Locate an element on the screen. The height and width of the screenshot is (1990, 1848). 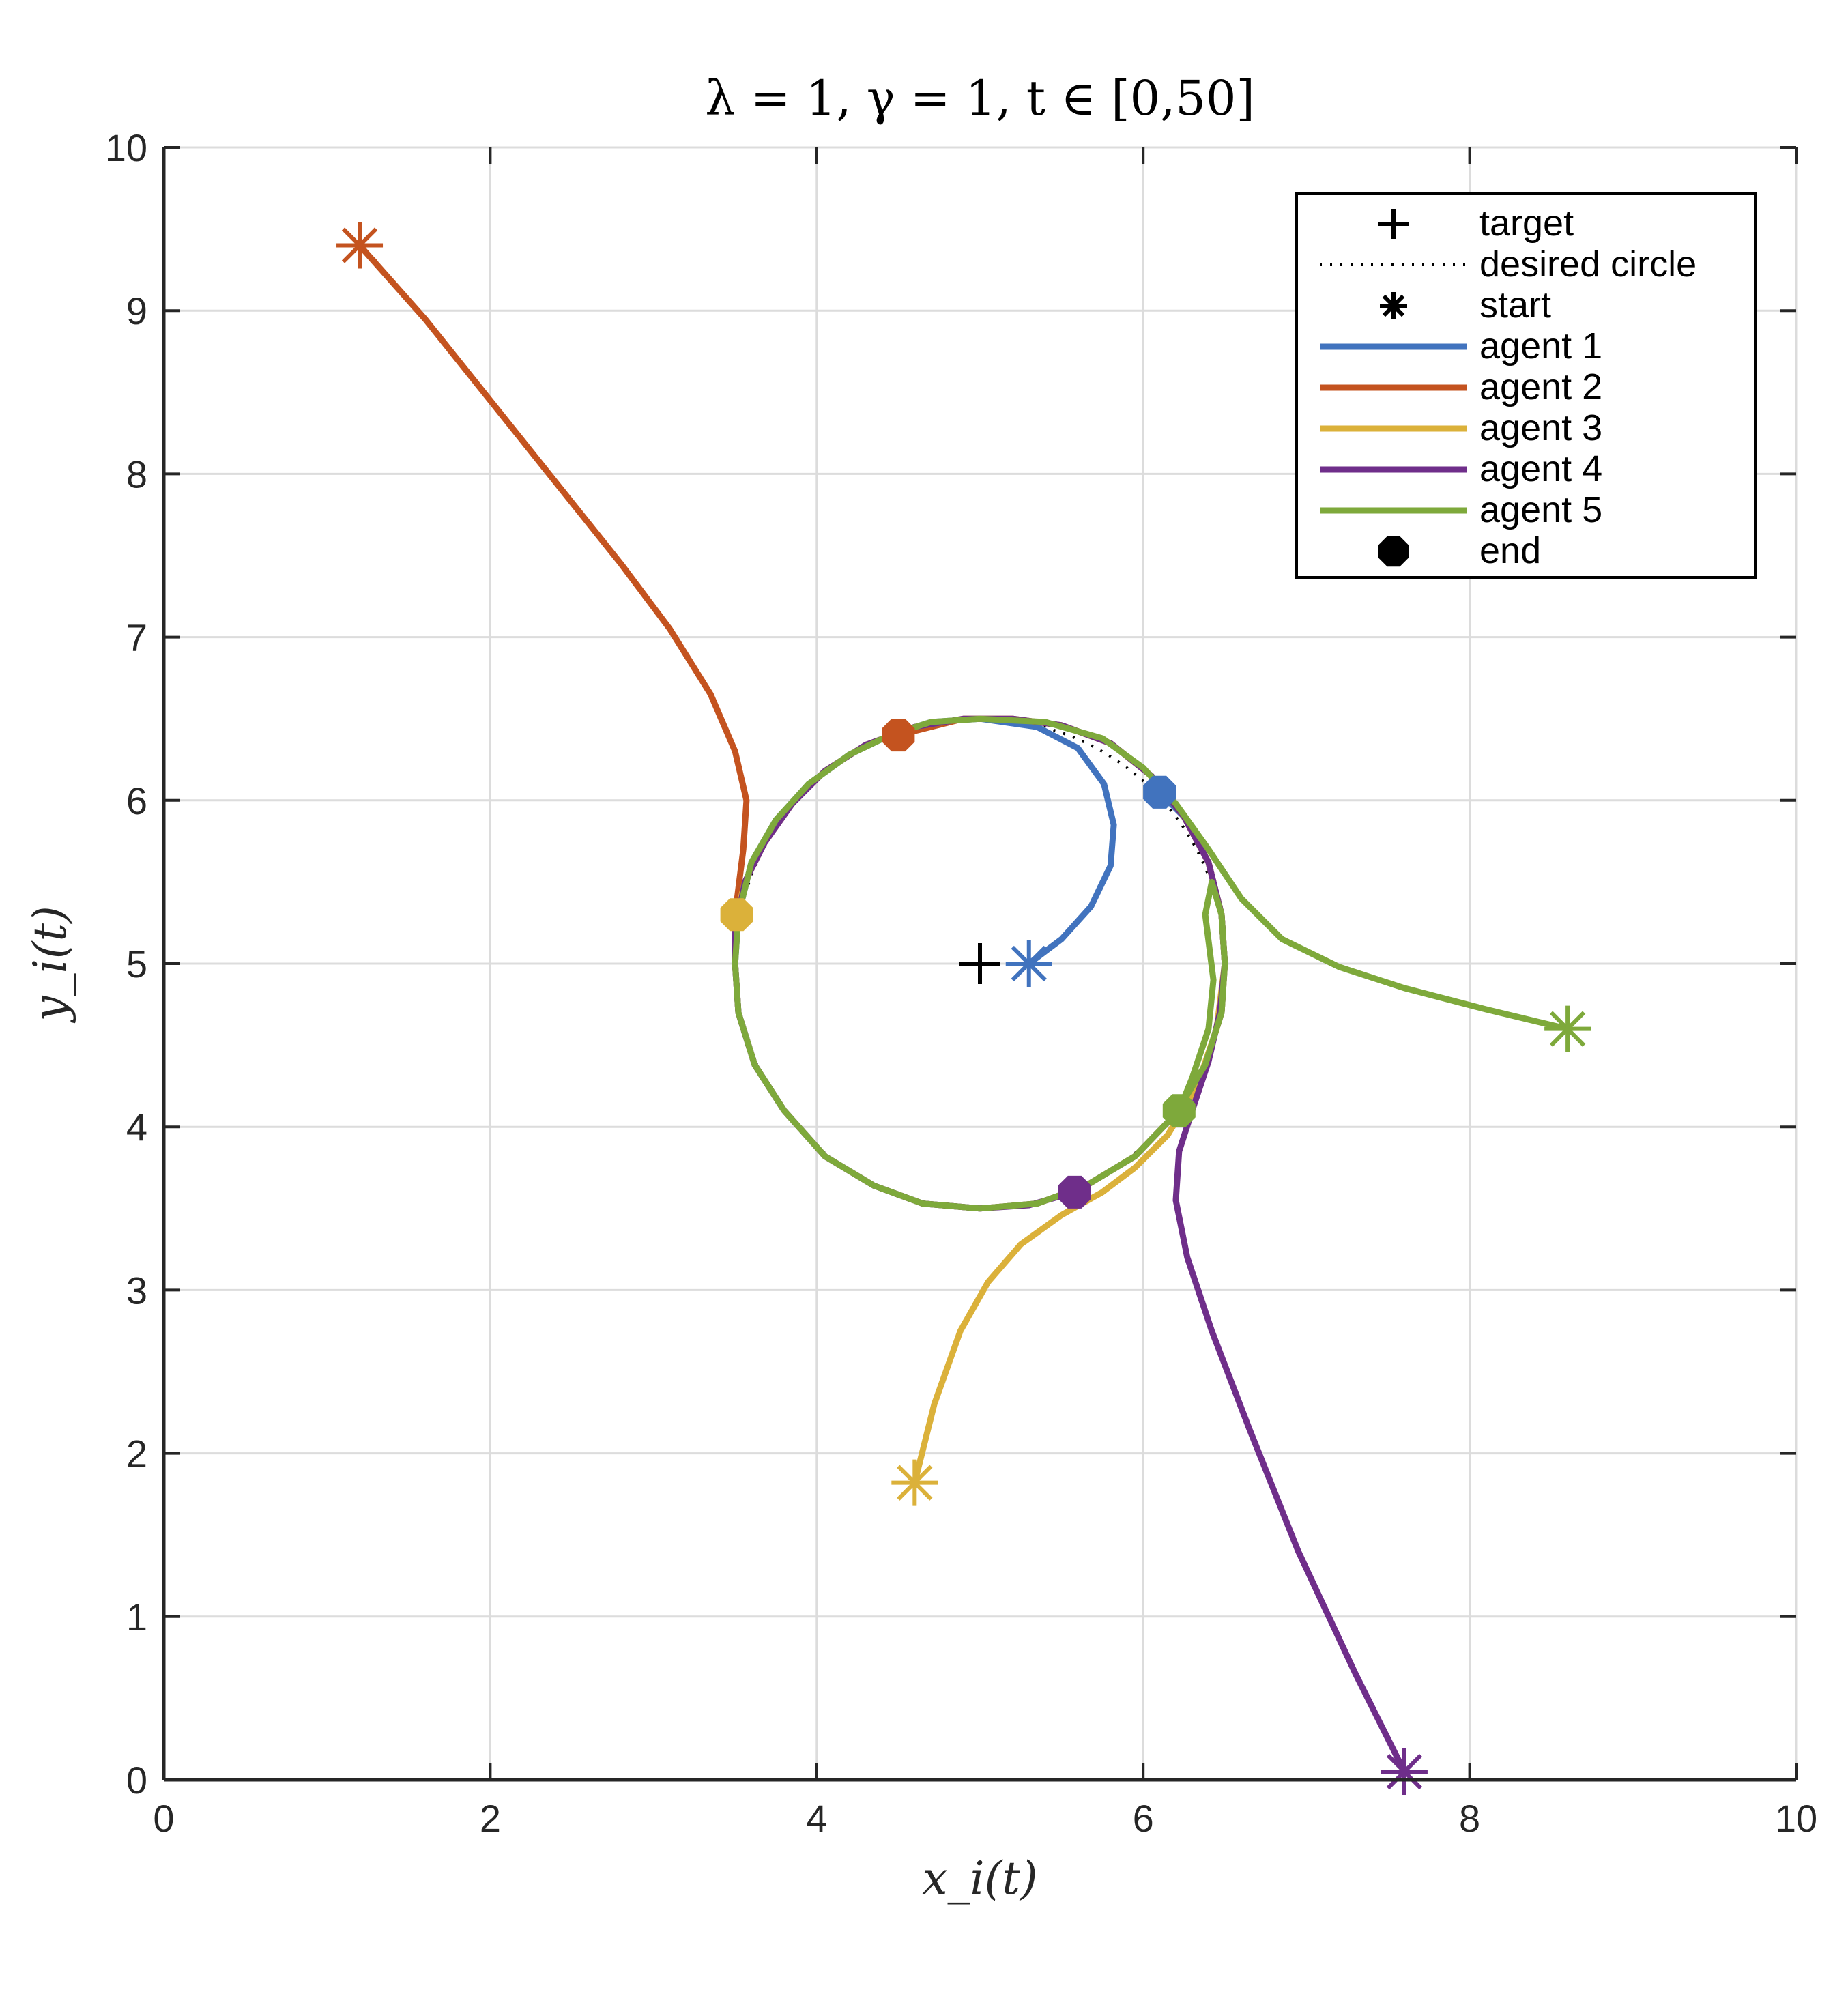
agent-4-start-marker is located at coordinates (1404, 1772).